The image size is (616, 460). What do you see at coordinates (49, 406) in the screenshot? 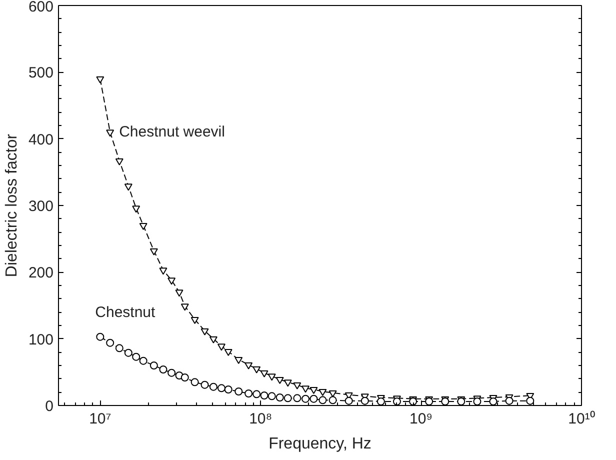
I see `y-tick-label: 0` at bounding box center [49, 406].